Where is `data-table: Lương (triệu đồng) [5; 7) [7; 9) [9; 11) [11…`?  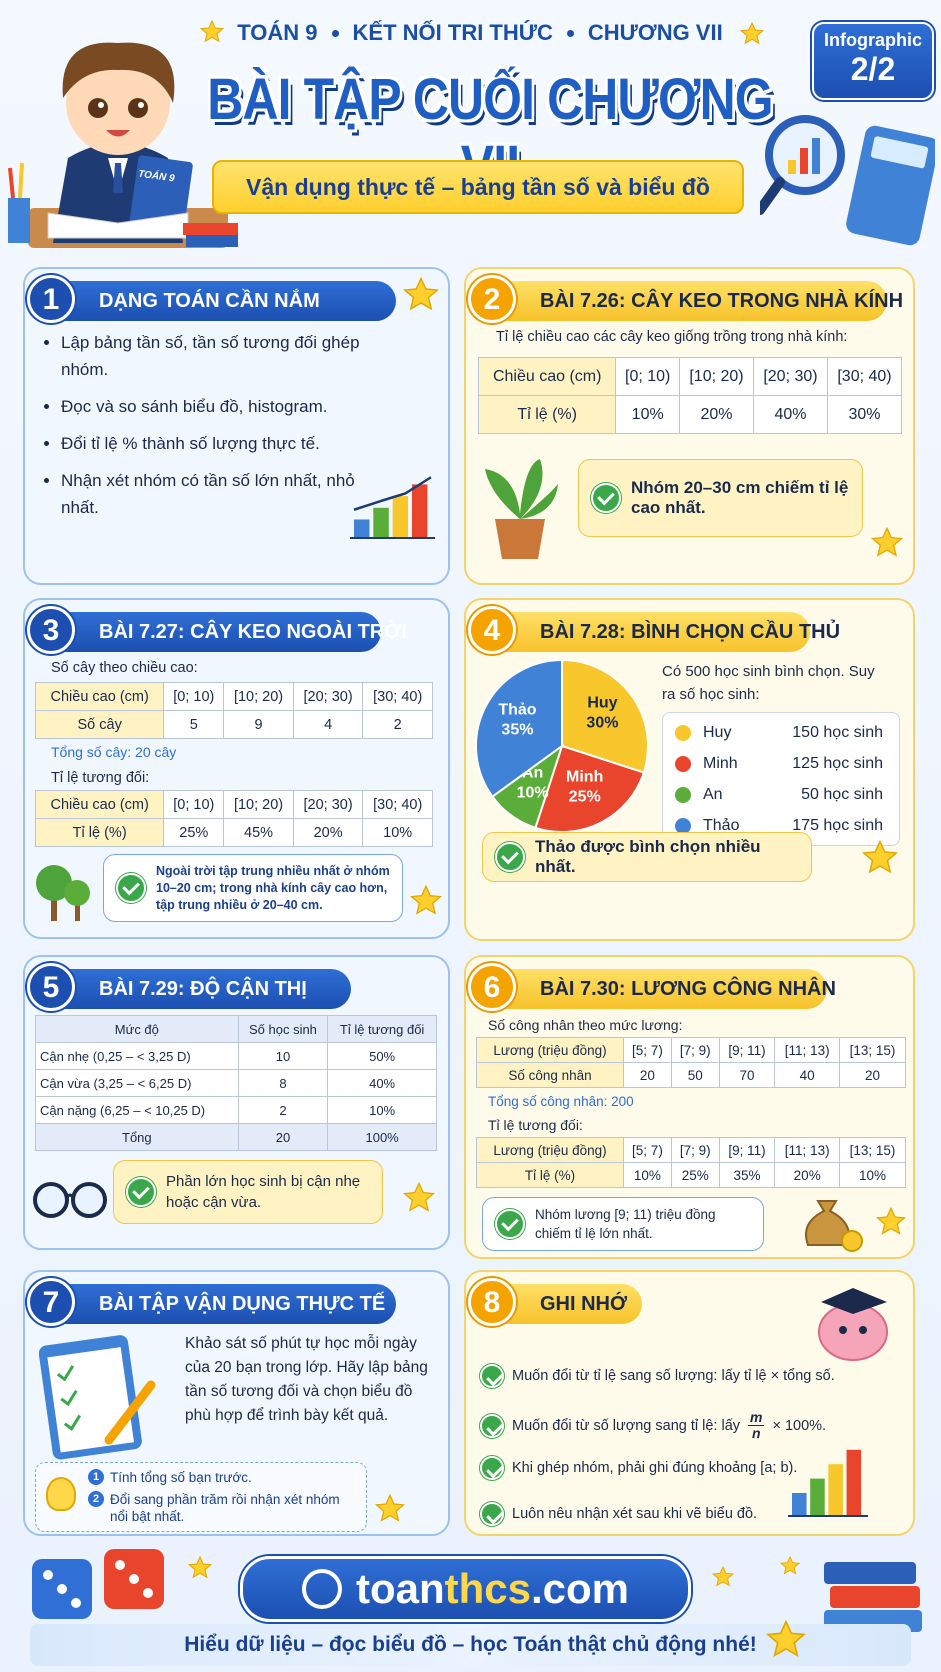
data-table: Lương (triệu đồng) [5; 7) [7; 9) [9; 11) [11… is located at coordinates (690, 1162).